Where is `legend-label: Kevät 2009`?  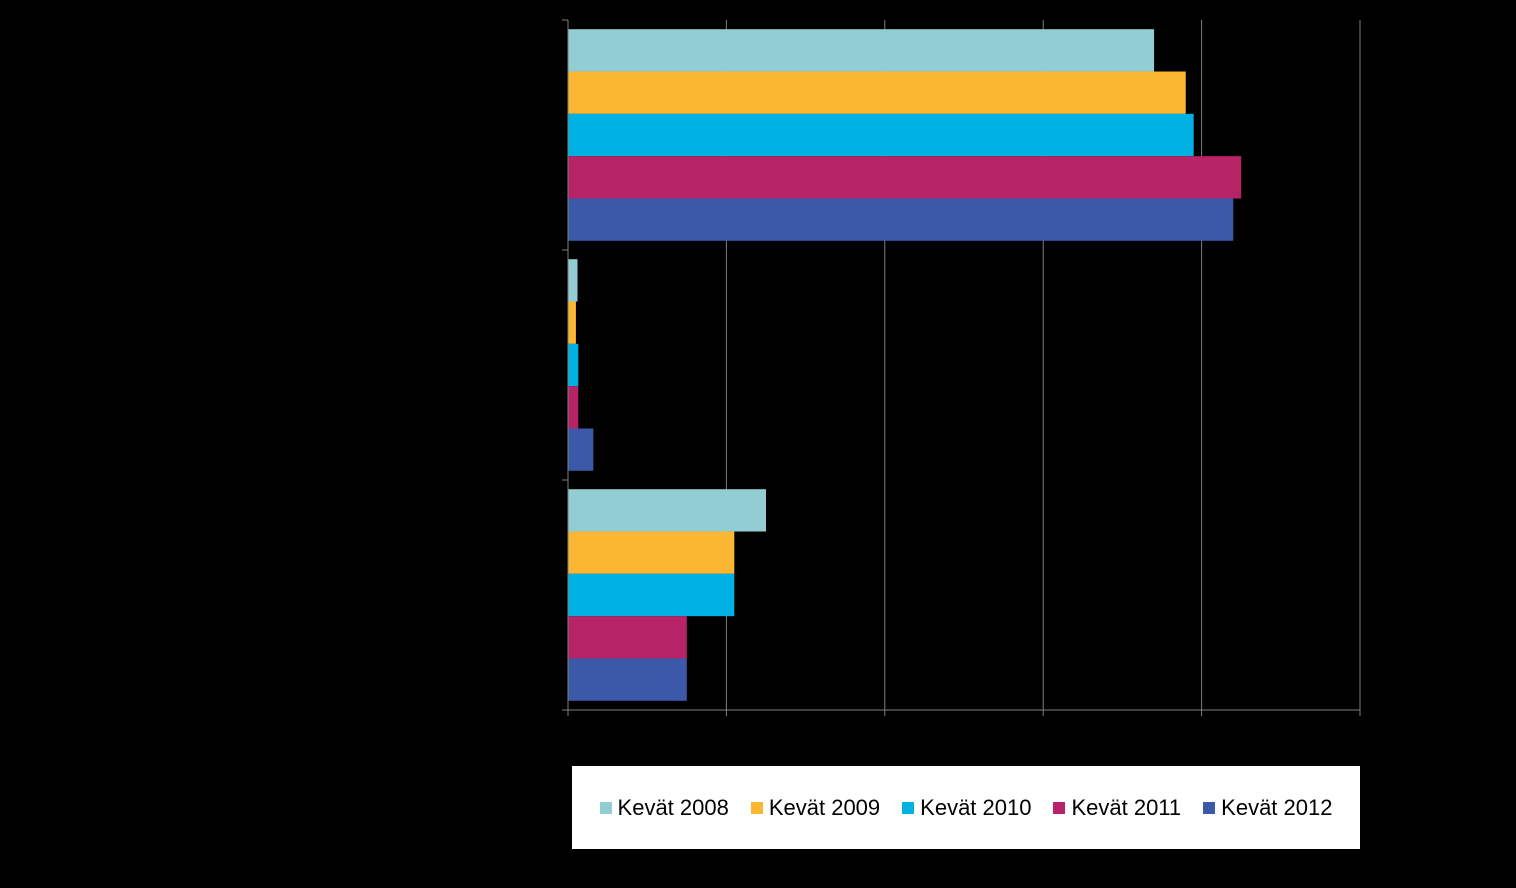
legend-label: Kevät 2009 is located at coordinates (824, 807).